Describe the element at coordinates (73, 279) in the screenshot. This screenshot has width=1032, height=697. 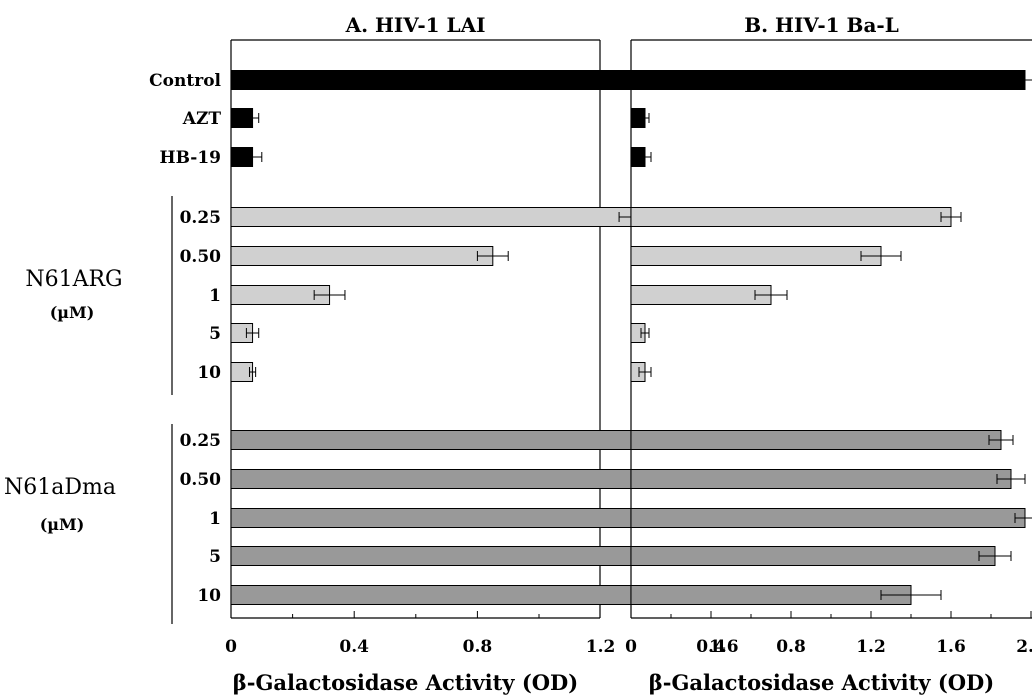
I see `group-label: N61ARG` at that location.